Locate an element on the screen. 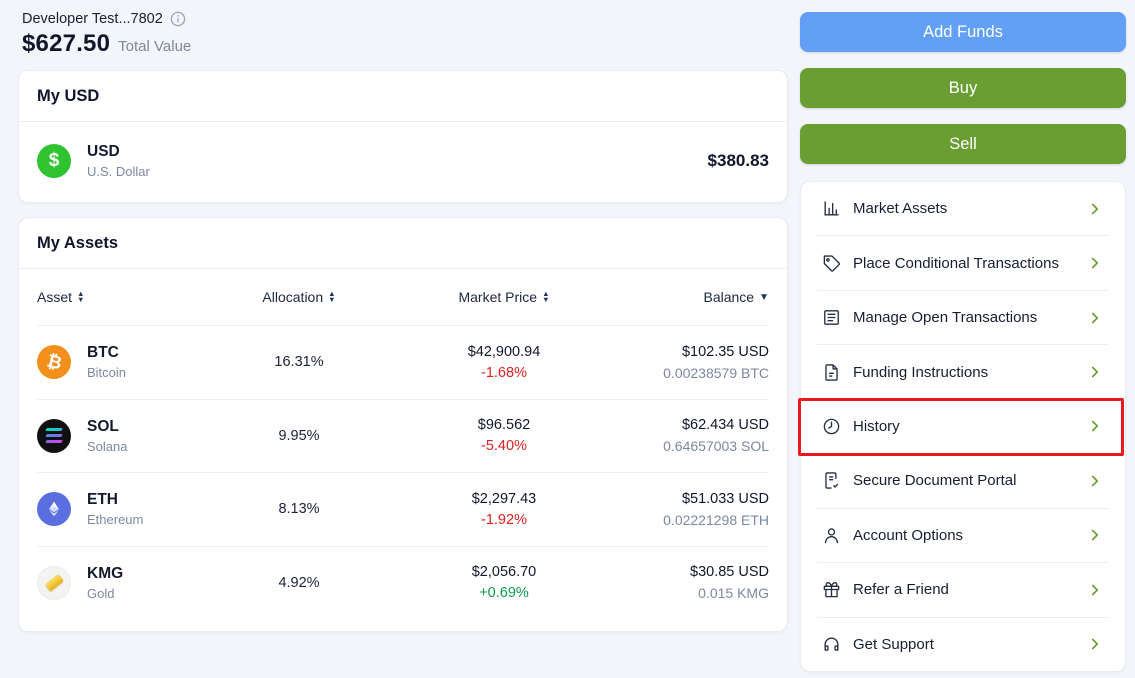 The width and height of the screenshot is (1135, 678). market-price: $2,297.43 is located at coordinates (504, 498).